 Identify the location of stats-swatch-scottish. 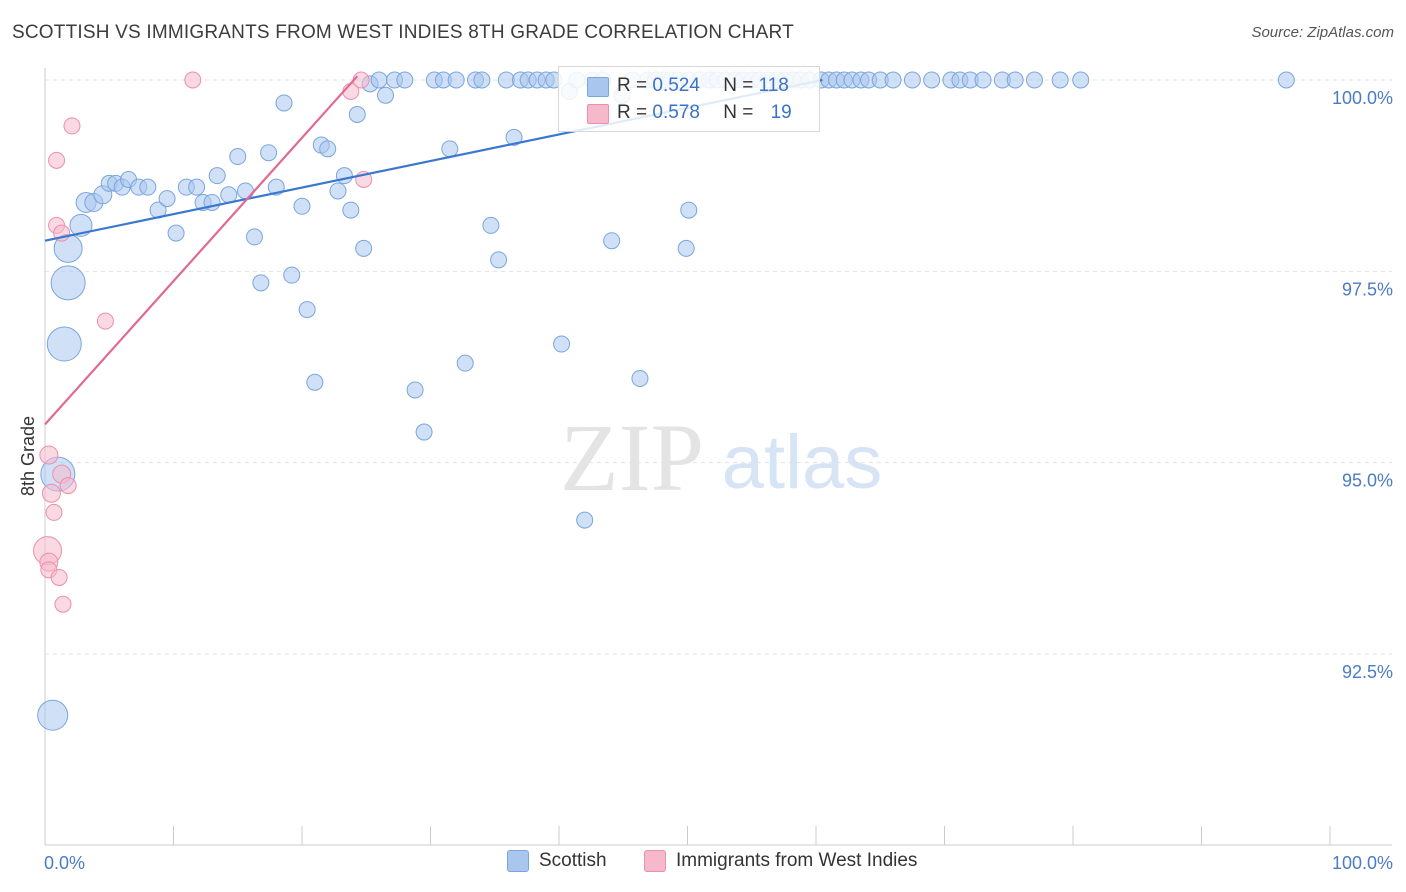
(598, 87).